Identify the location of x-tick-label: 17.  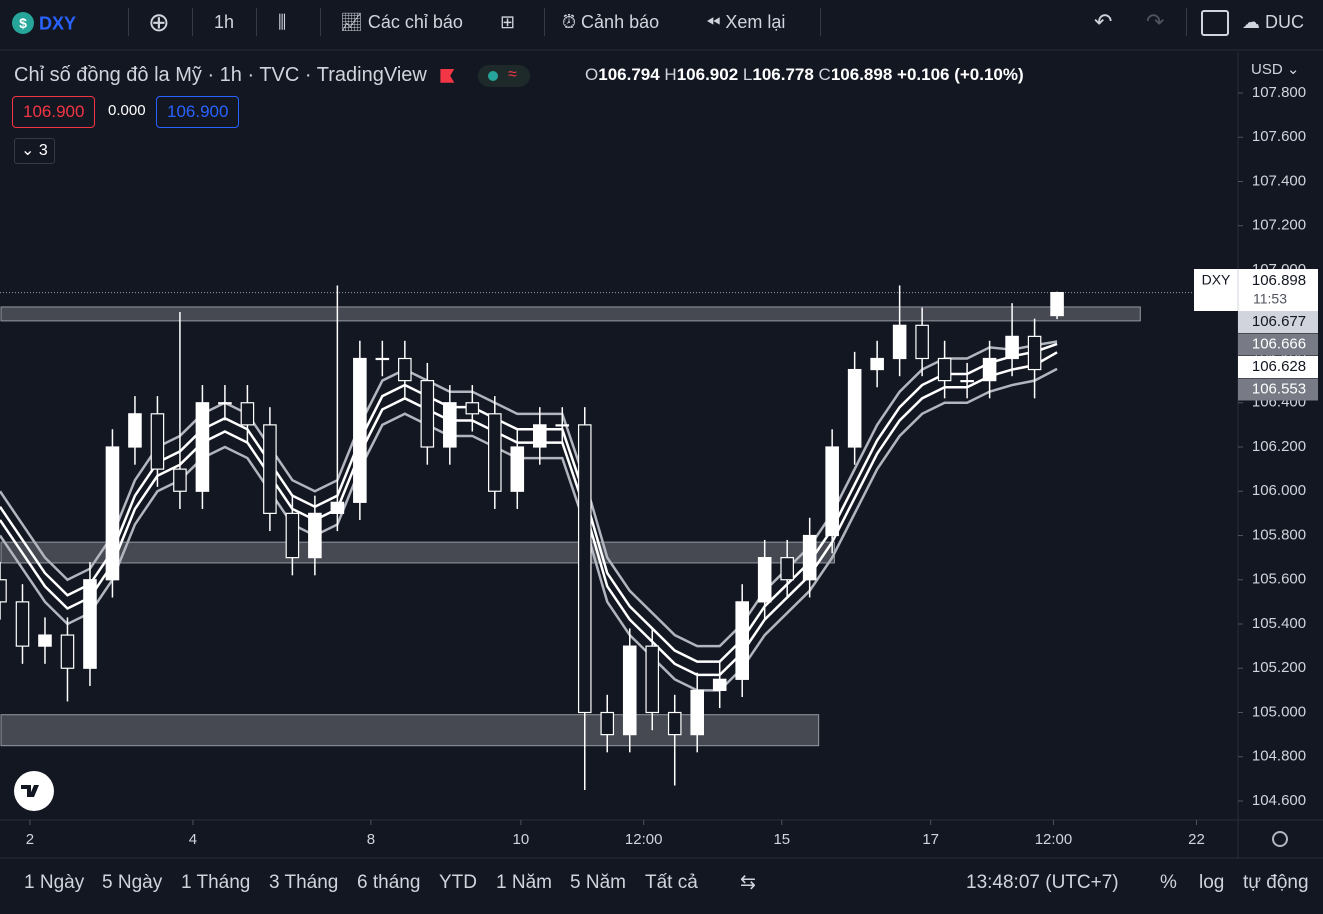
(930, 839).